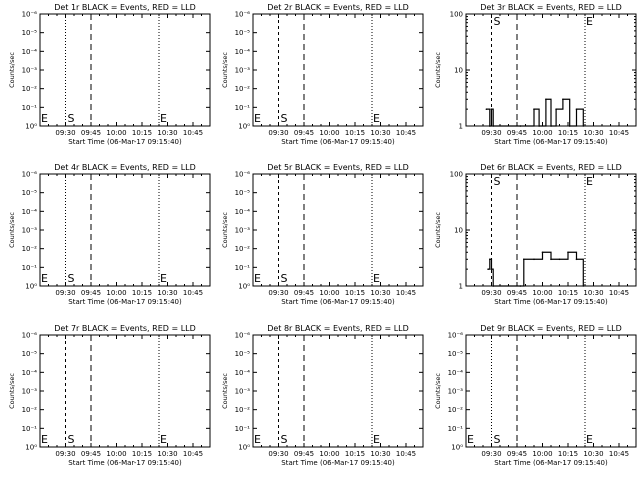 This screenshot has height=480, width=640. I want to click on y-tick-label: 100, so click(456, 175).